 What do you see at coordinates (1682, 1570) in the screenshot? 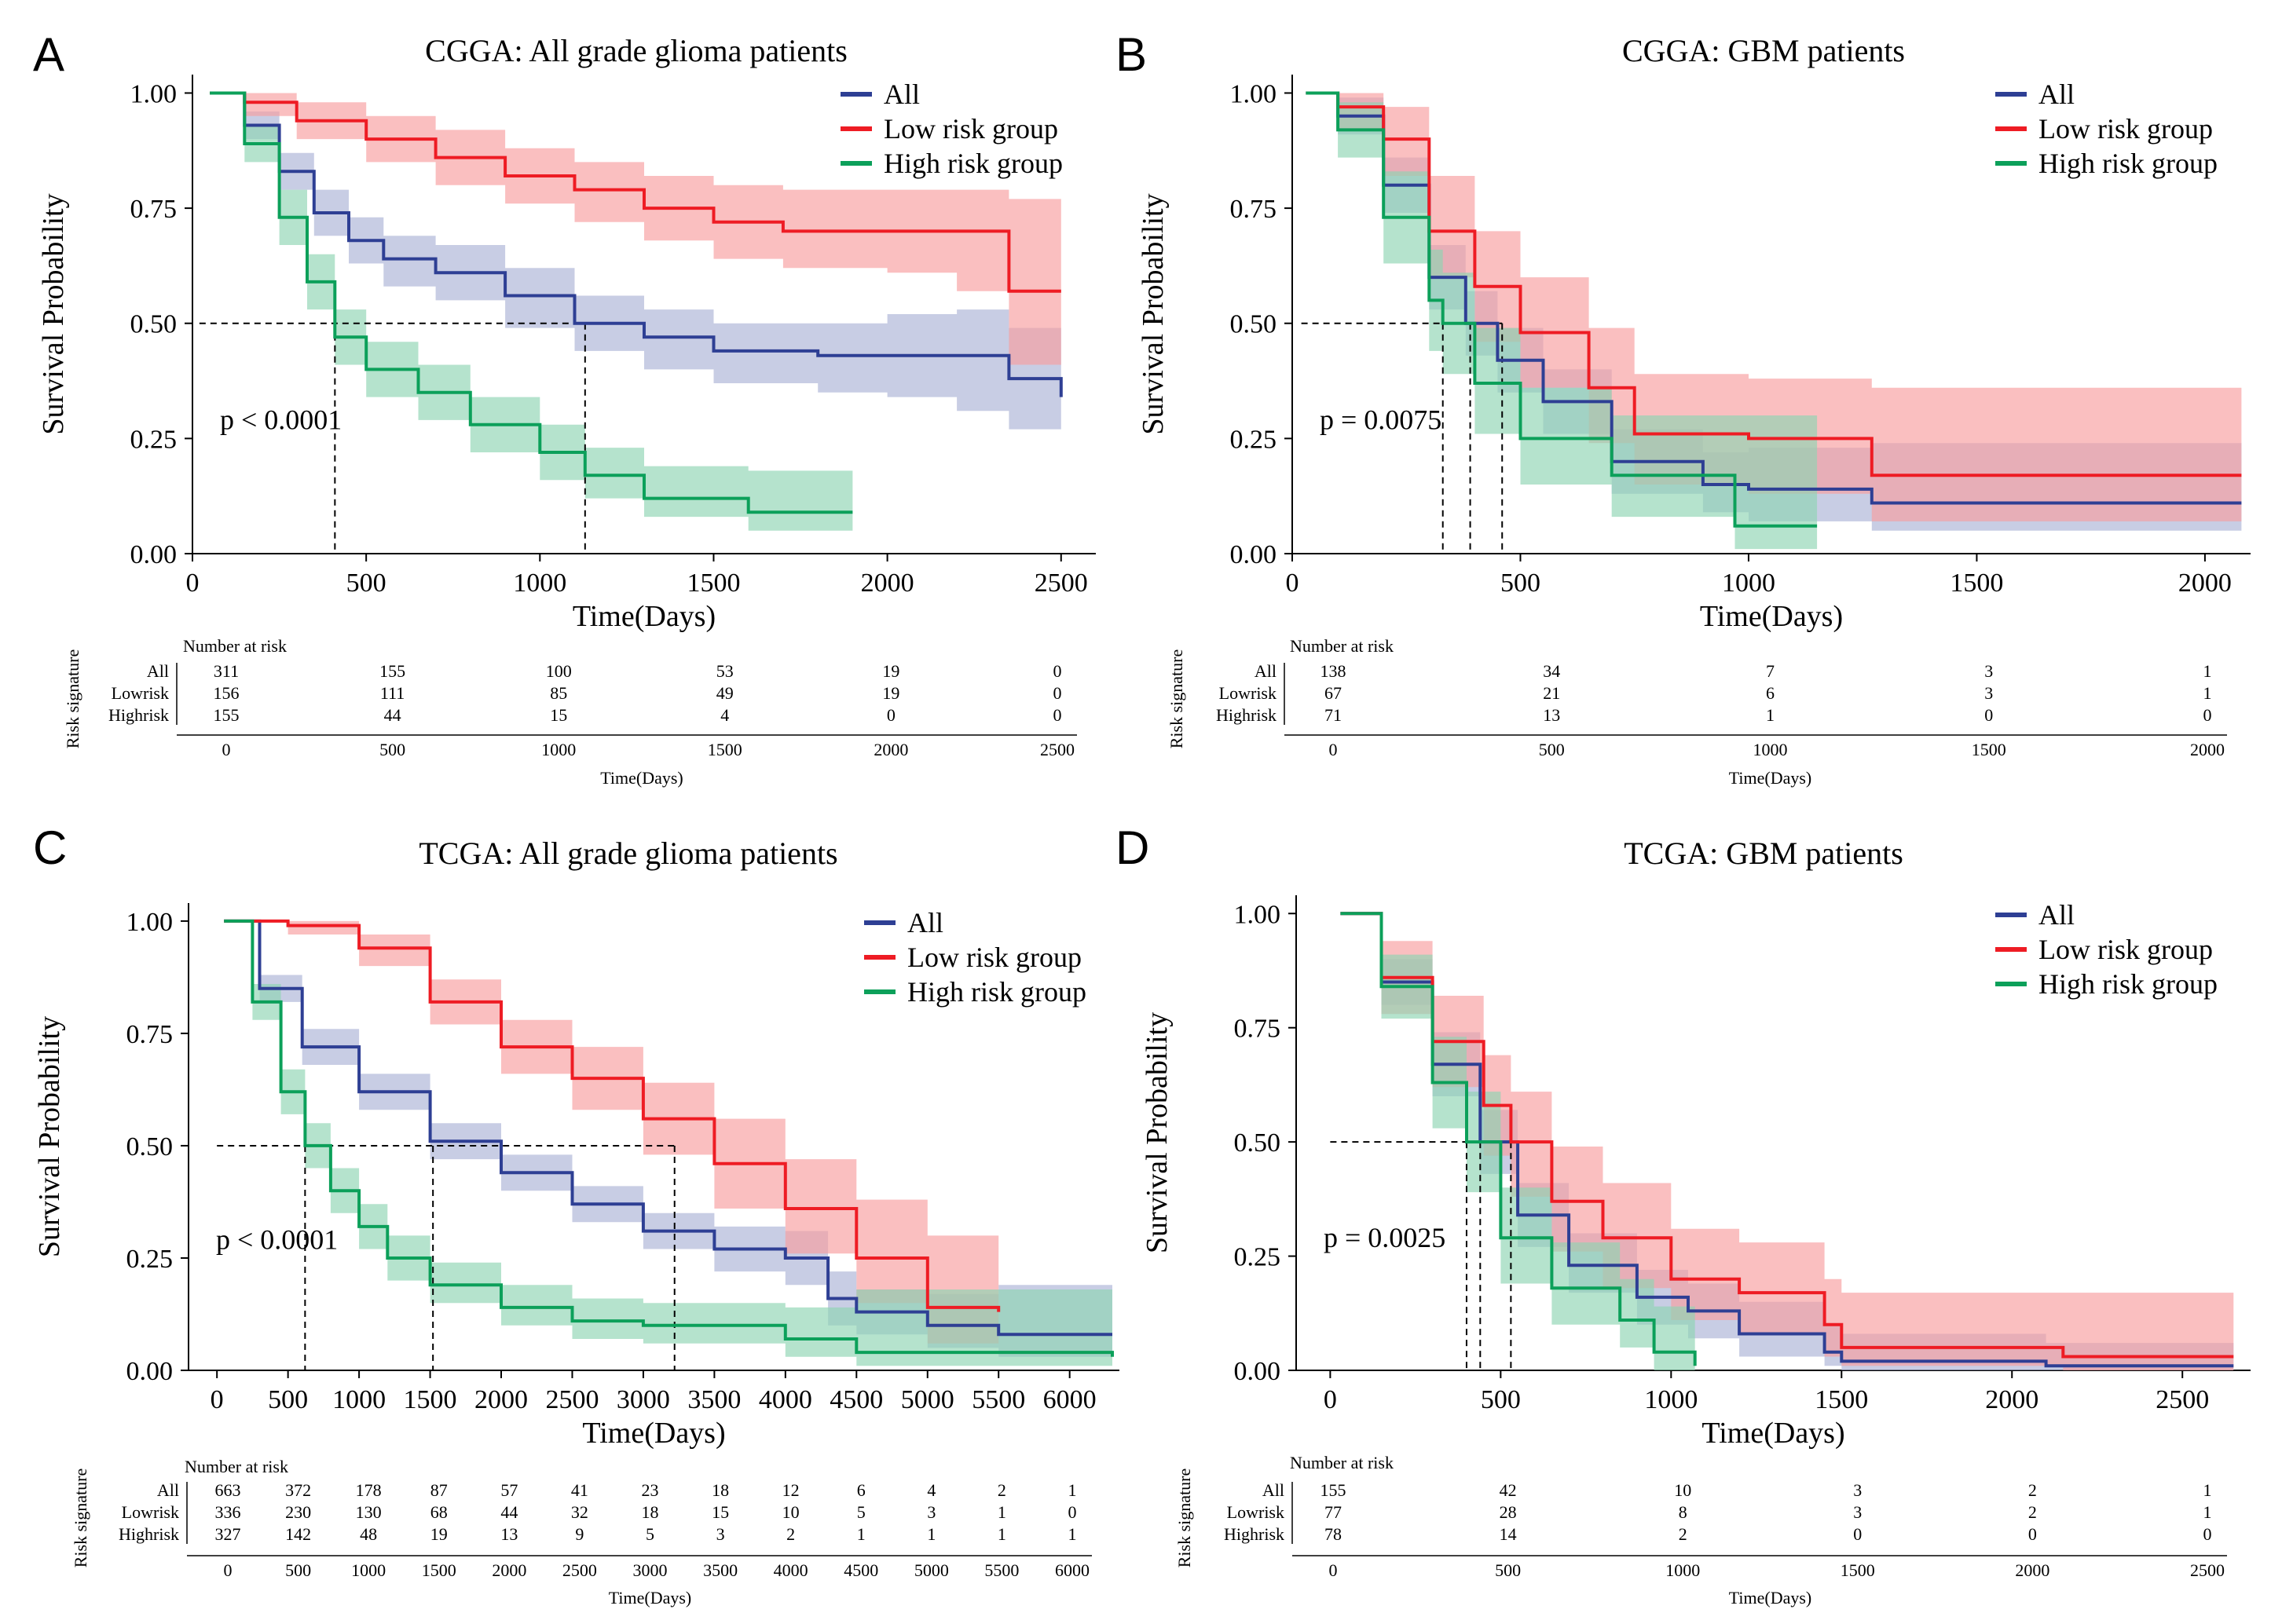
I see `risk-time-tick: 1000` at bounding box center [1682, 1570].